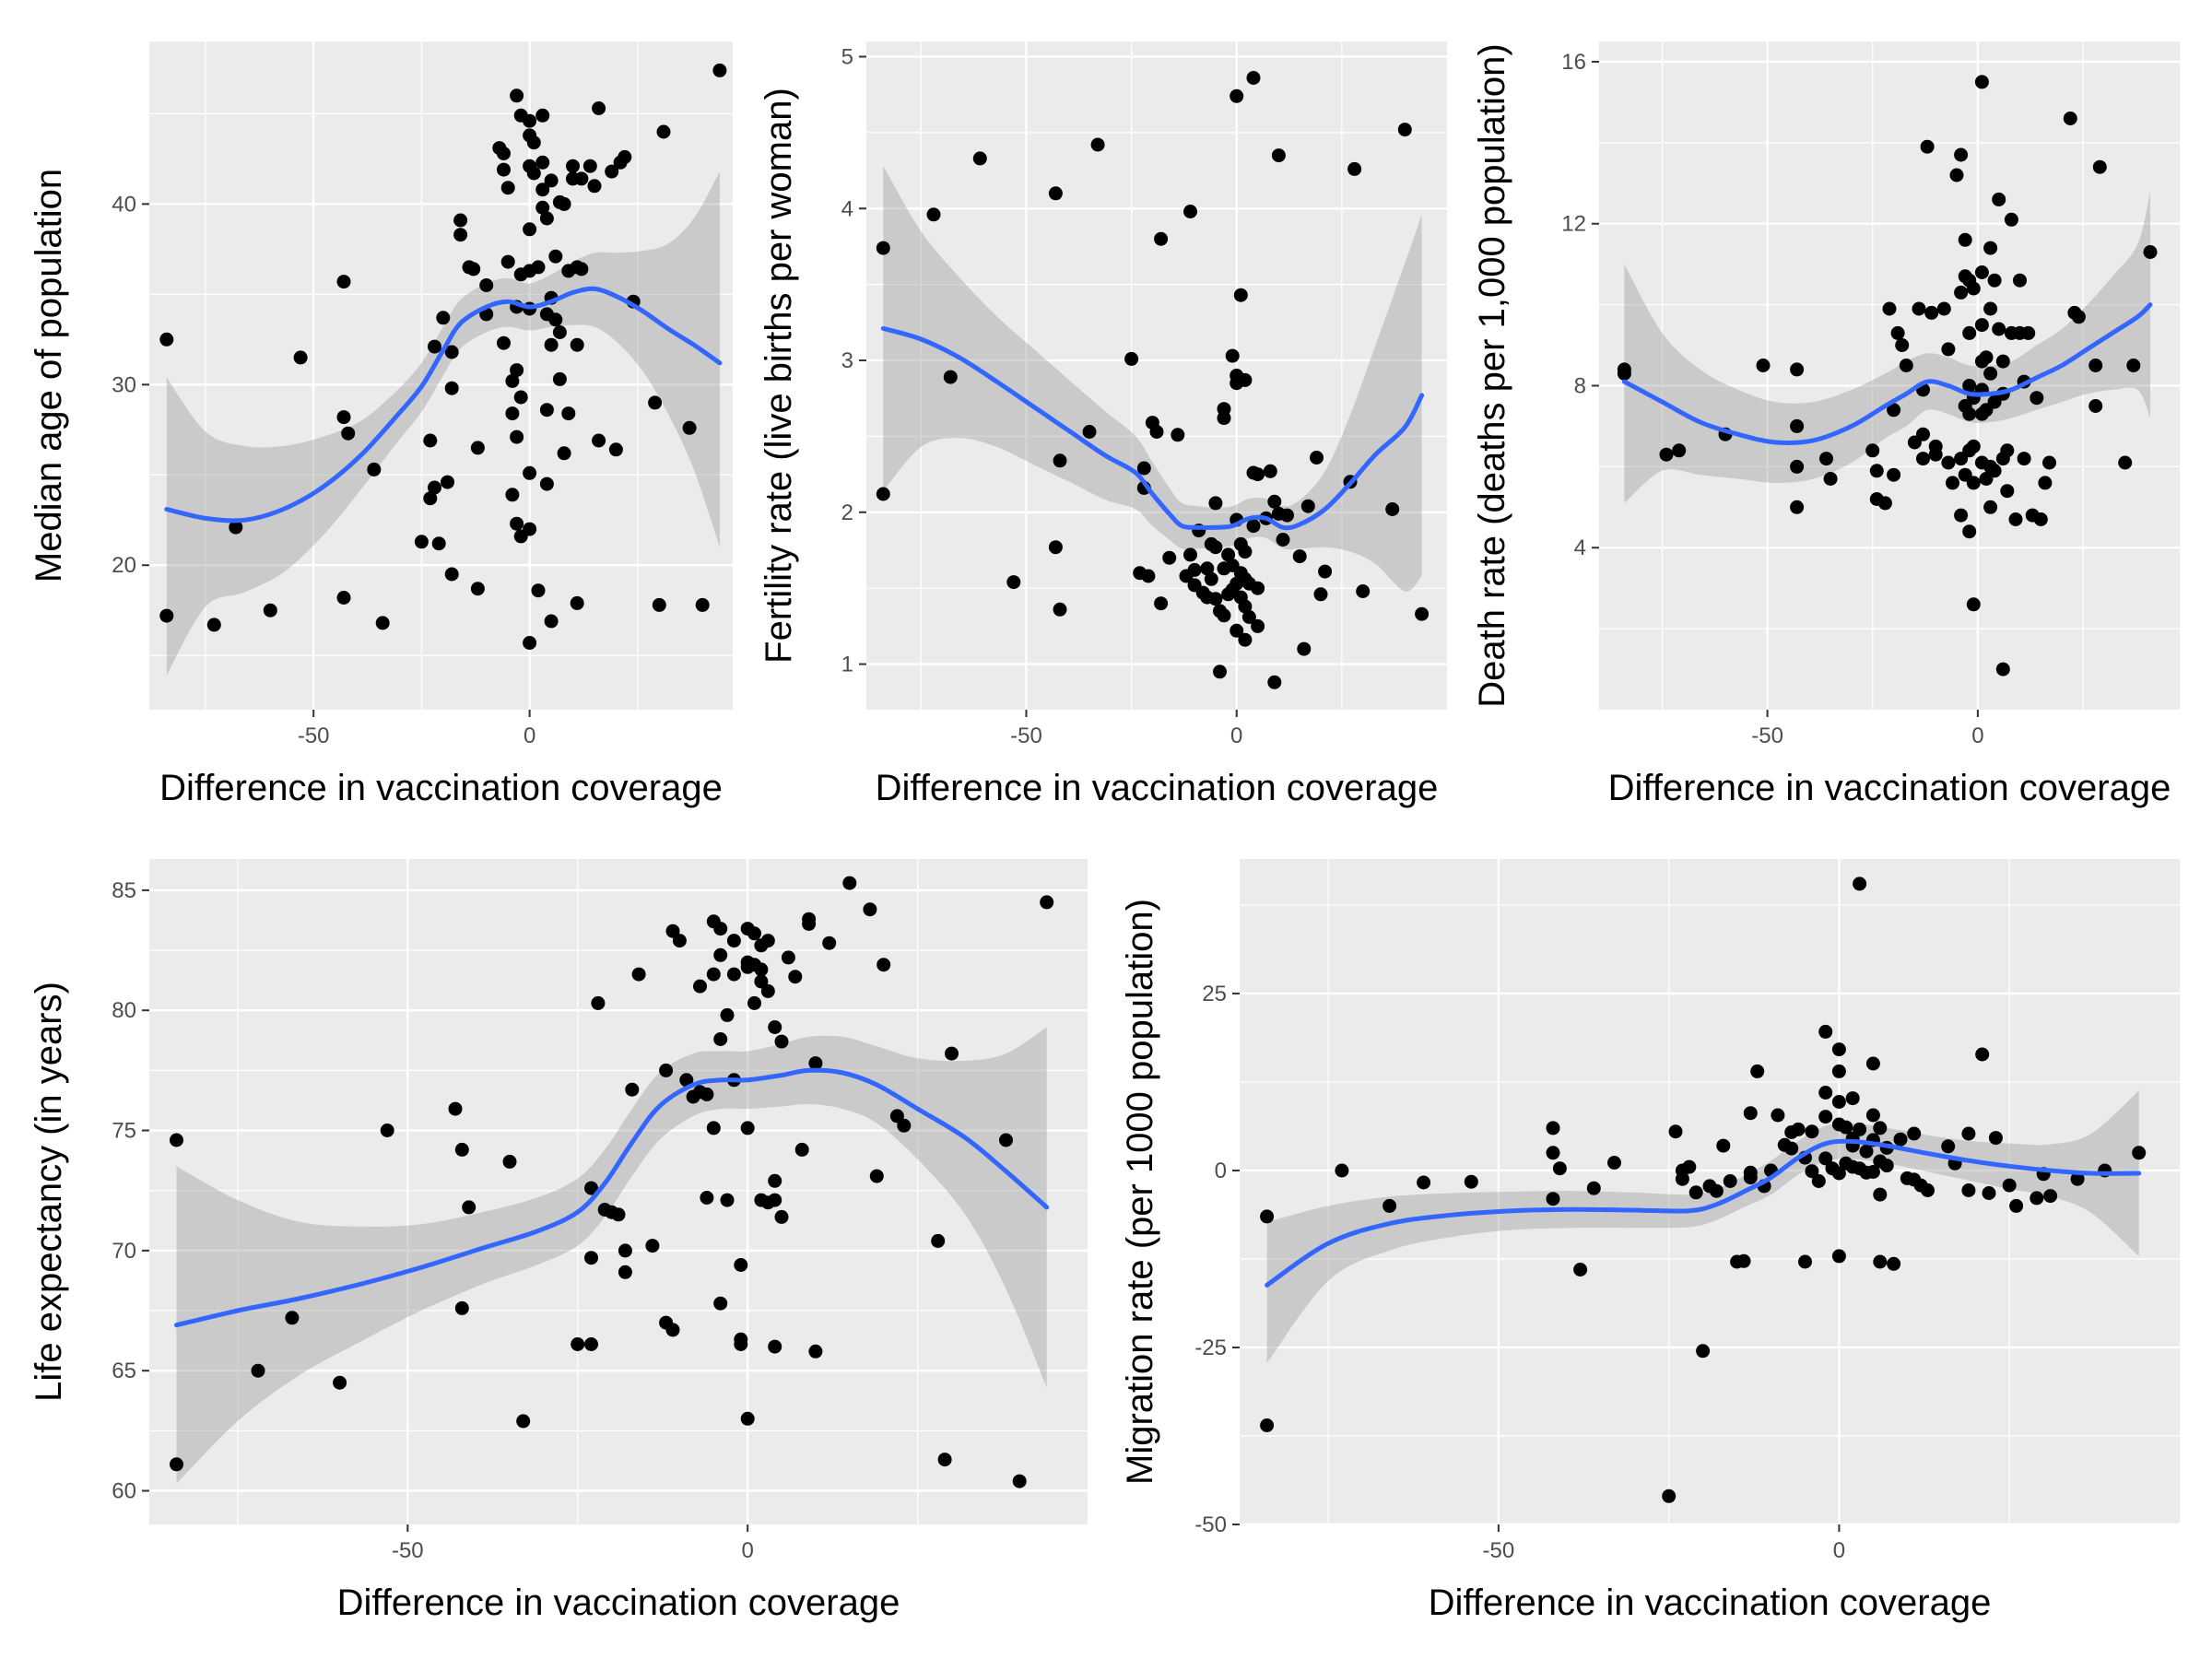  What do you see at coordinates (1214, 994) in the screenshot?
I see `y-tick-label: 25` at bounding box center [1214, 994].